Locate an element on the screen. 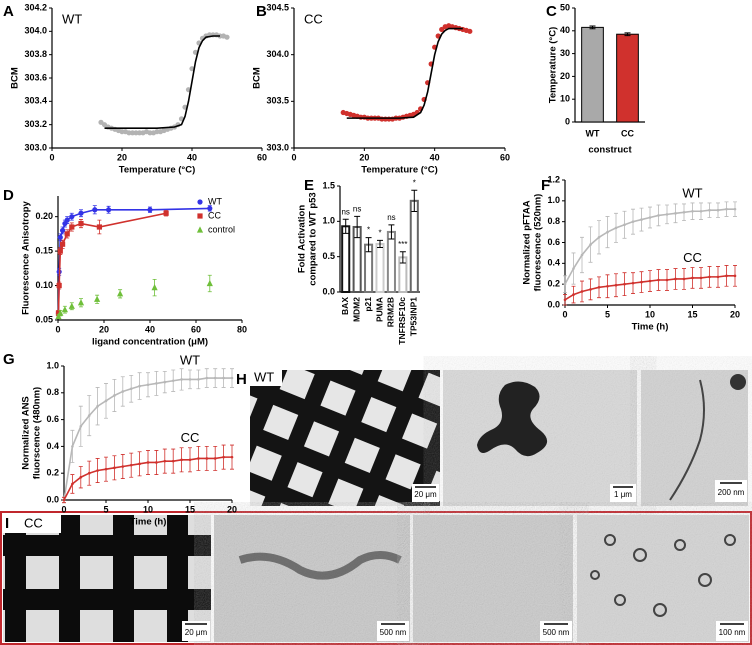  y-axis-label: Normalized ANS is located at coordinates (26, 433).